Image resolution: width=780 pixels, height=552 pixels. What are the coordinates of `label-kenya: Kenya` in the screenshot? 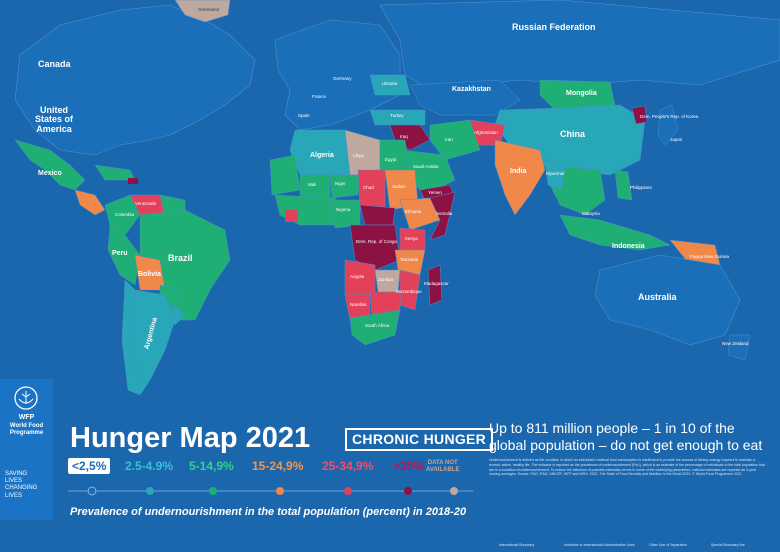 It's located at (411, 238).